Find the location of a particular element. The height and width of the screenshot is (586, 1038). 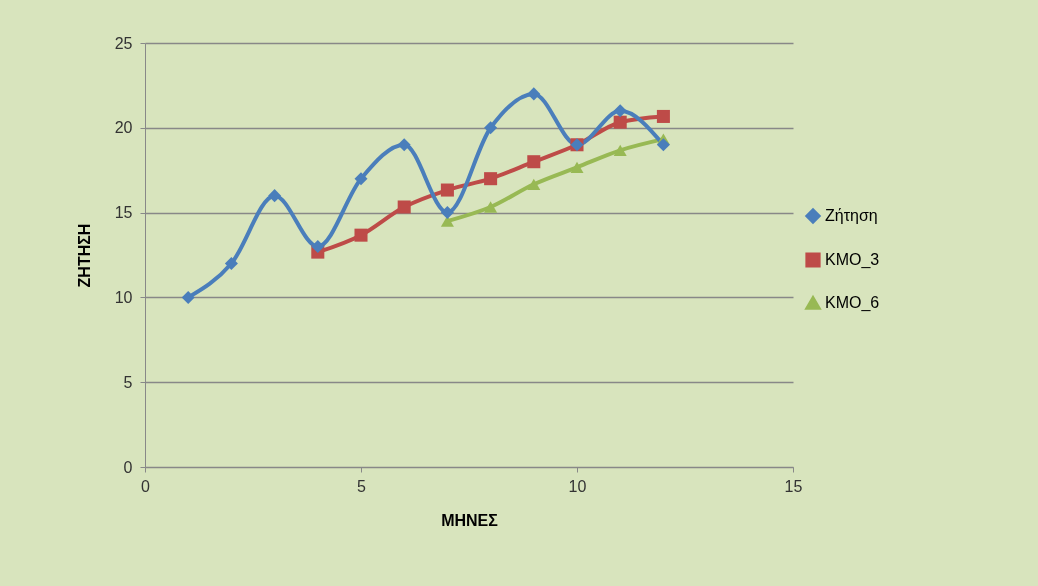

x-axis-title: ΜΗΝΕΣ is located at coordinates (470, 520).